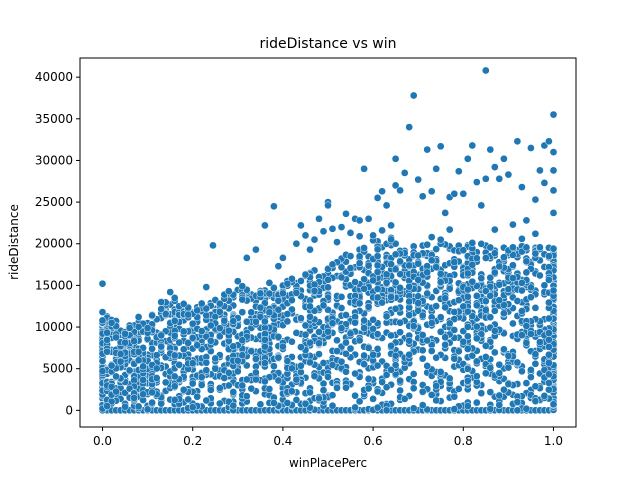 This screenshot has height=480, width=640. Describe the element at coordinates (328, 463) in the screenshot. I see `x-axis-label: winPlacePerc` at that location.